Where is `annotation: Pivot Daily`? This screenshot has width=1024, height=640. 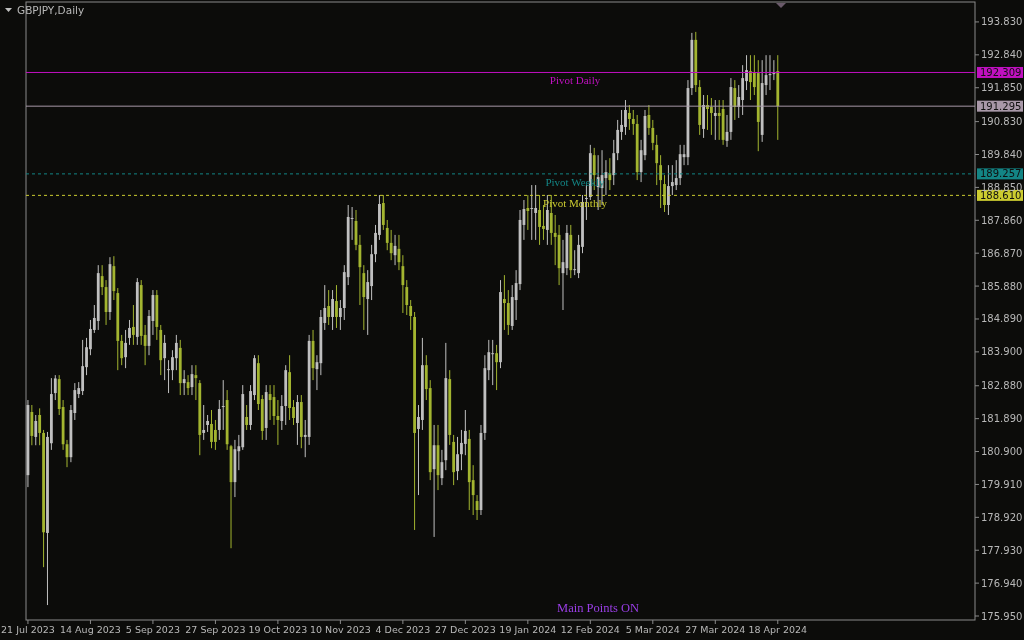 annotation: Pivot Daily is located at coordinates (575, 80).